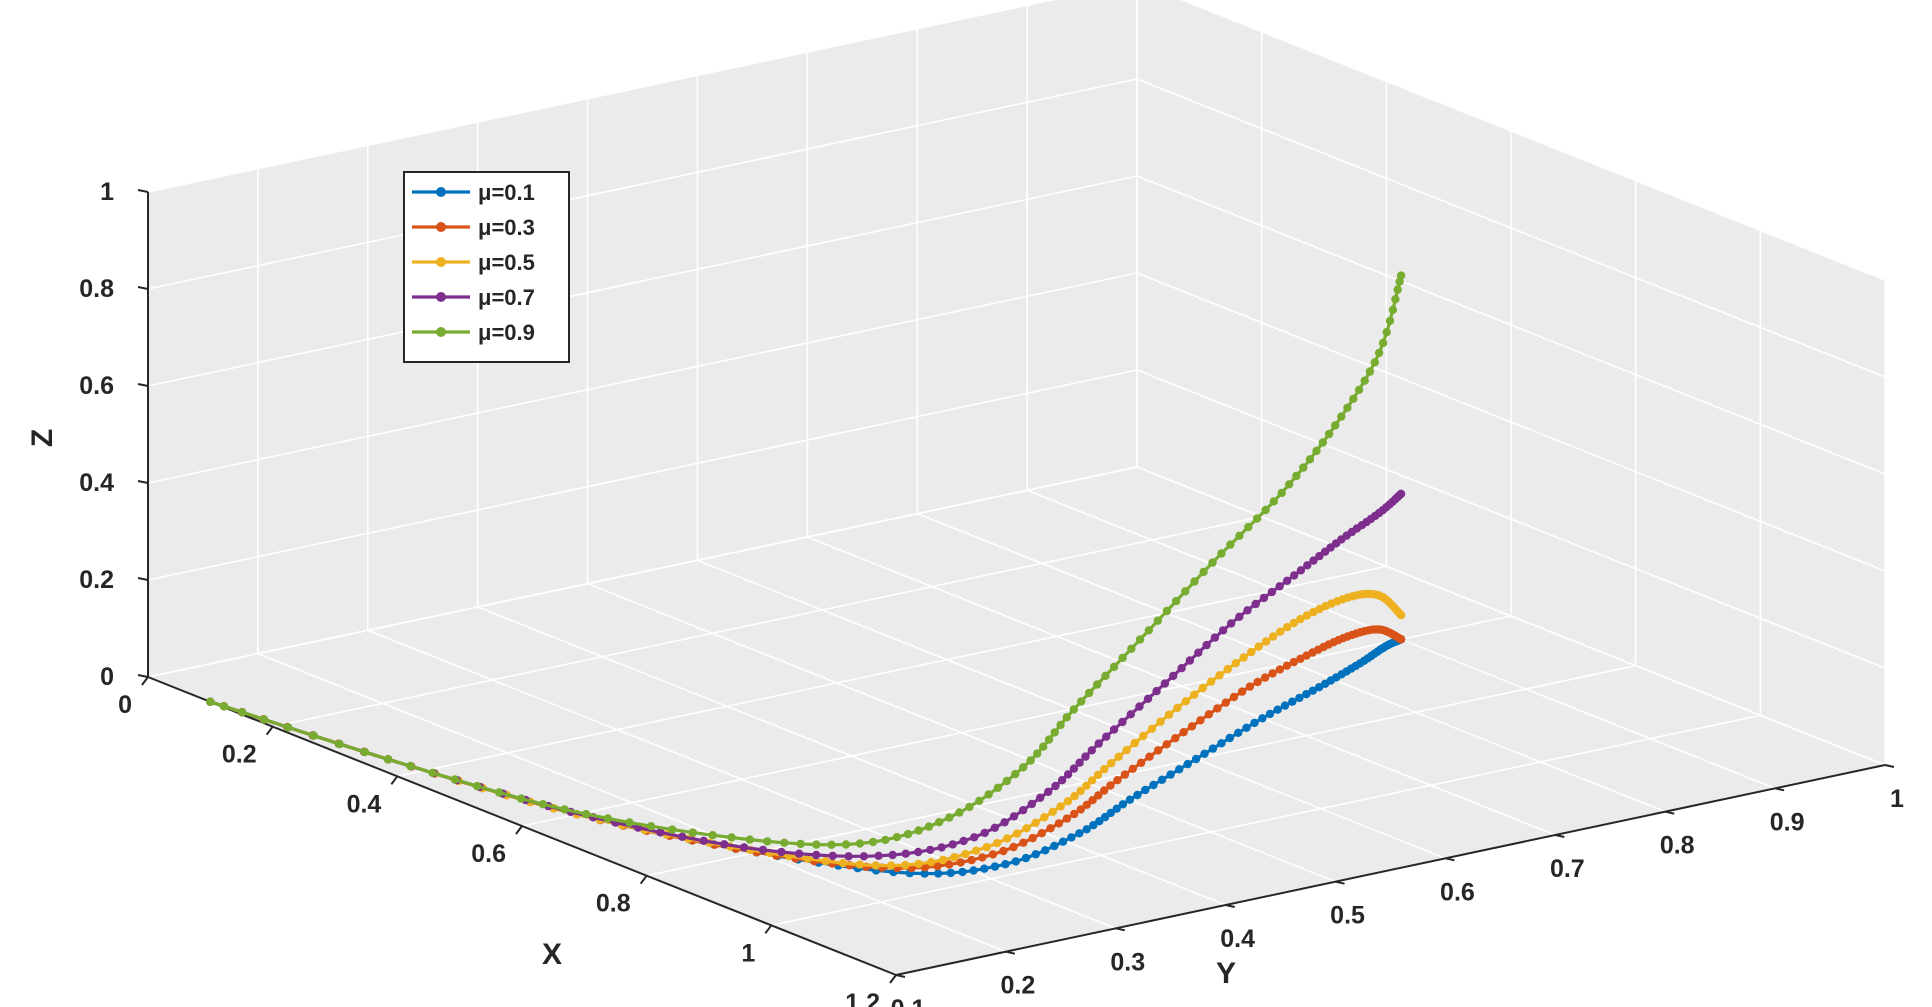 The width and height of the screenshot is (1932, 1007). I want to click on legend-box, so click(486, 267).